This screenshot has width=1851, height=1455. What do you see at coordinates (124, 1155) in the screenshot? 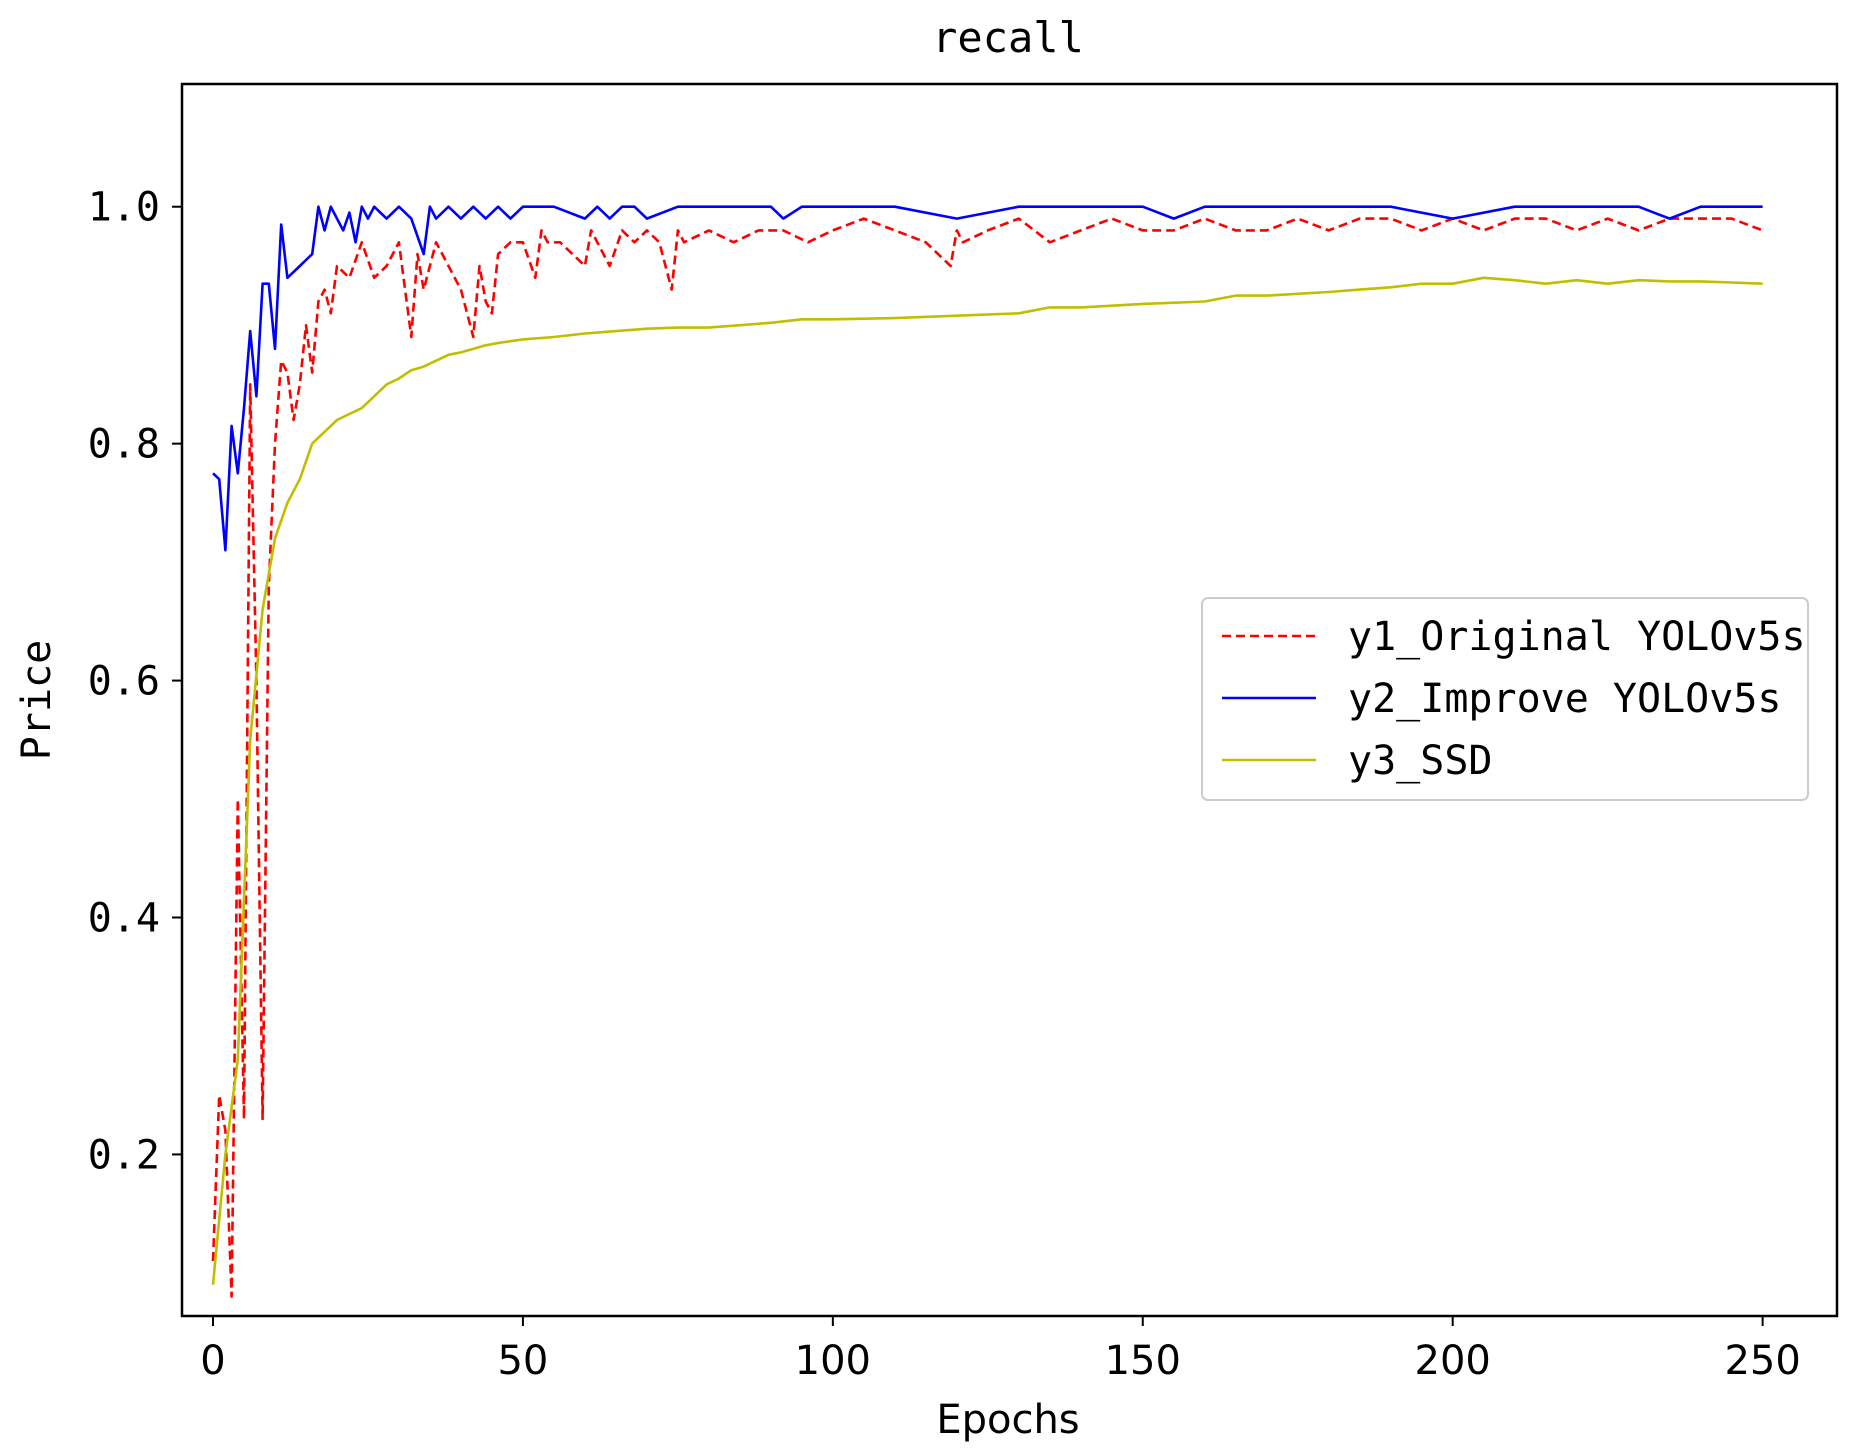
I see `y-tick-label: 0.2` at bounding box center [124, 1155].